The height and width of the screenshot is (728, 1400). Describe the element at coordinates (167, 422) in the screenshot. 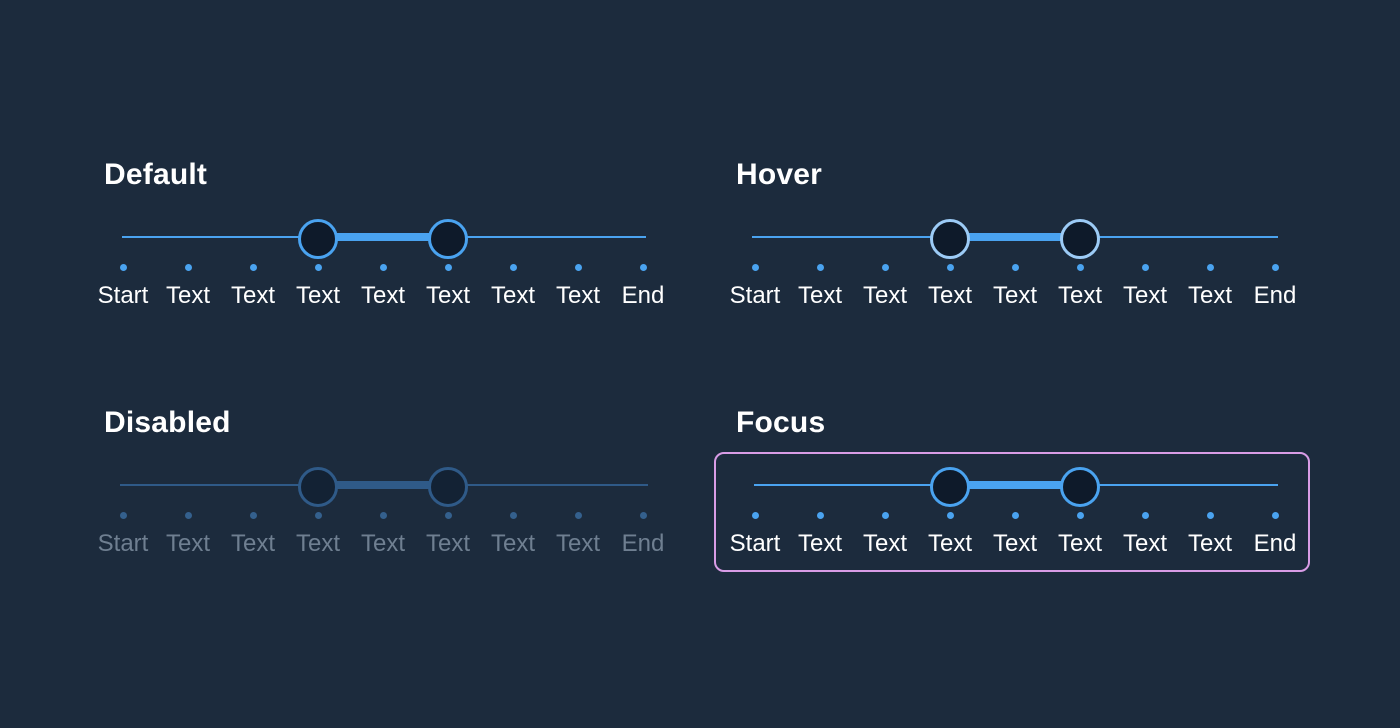

I see `disabled-title: Disabled` at that location.